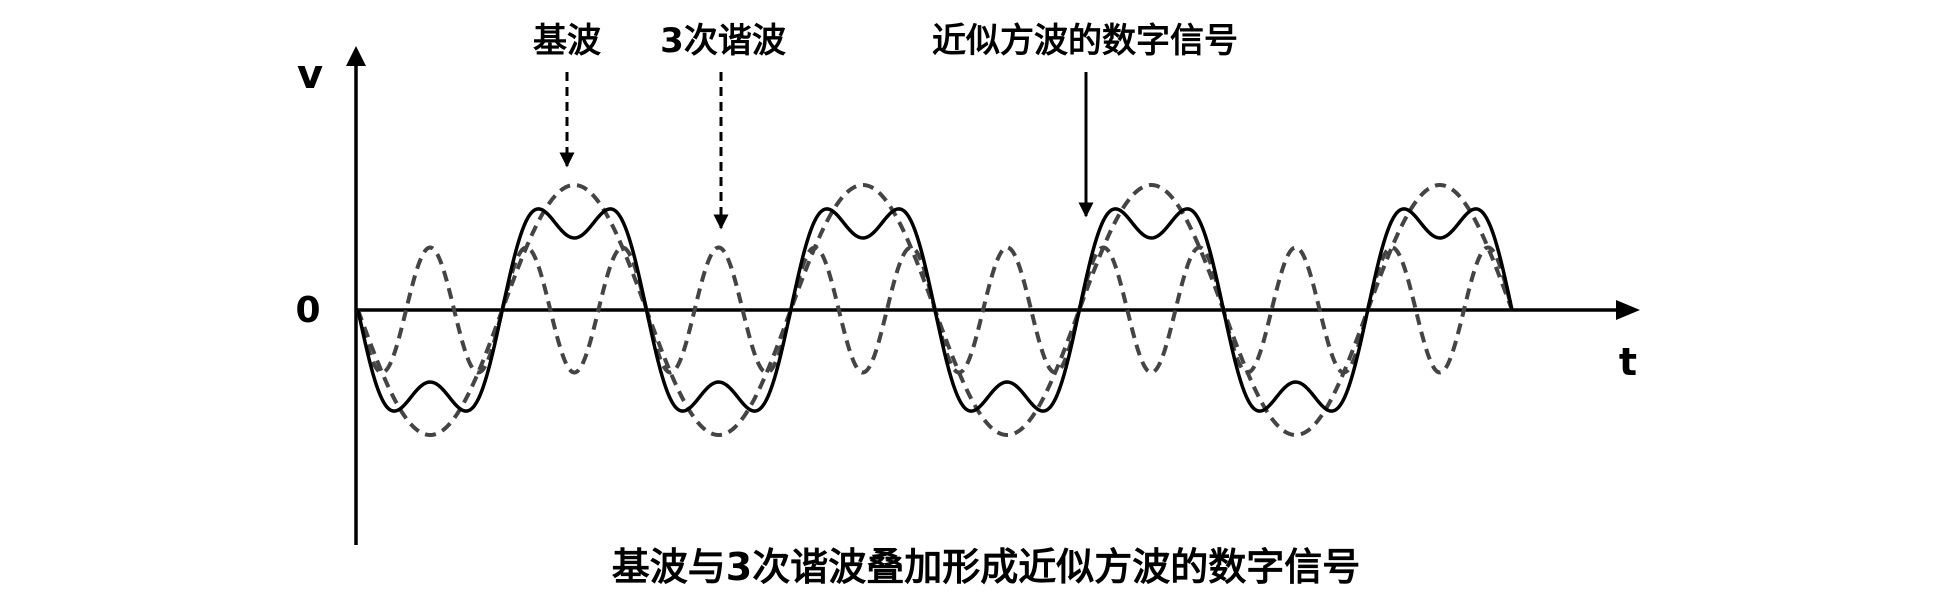 This screenshot has height=604, width=1936. What do you see at coordinates (1085, 41) in the screenshot?
I see `approx-square-label: 近似方波的数字信号` at bounding box center [1085, 41].